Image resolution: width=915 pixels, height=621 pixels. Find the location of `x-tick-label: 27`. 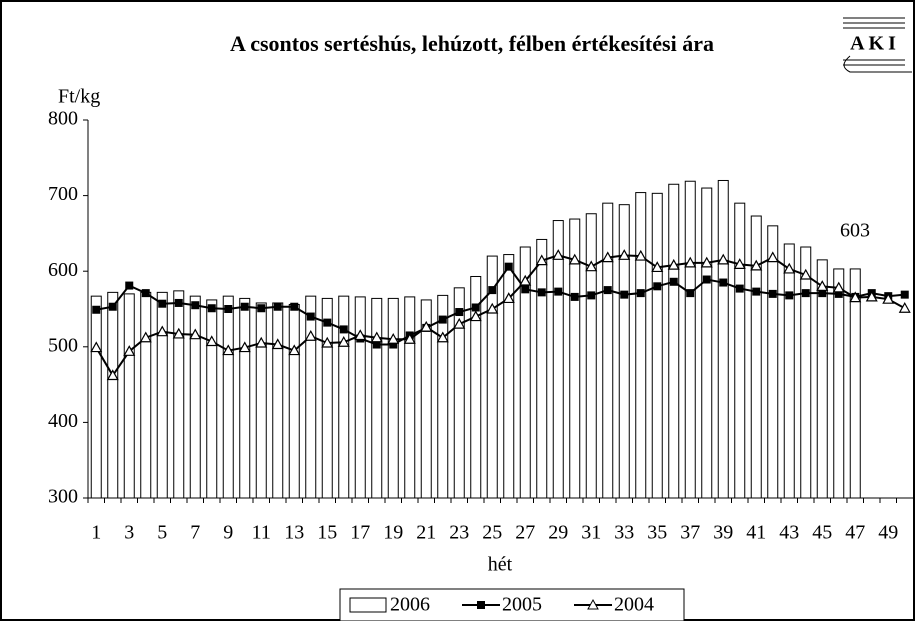

x-tick-label: 27 is located at coordinates (525, 533).